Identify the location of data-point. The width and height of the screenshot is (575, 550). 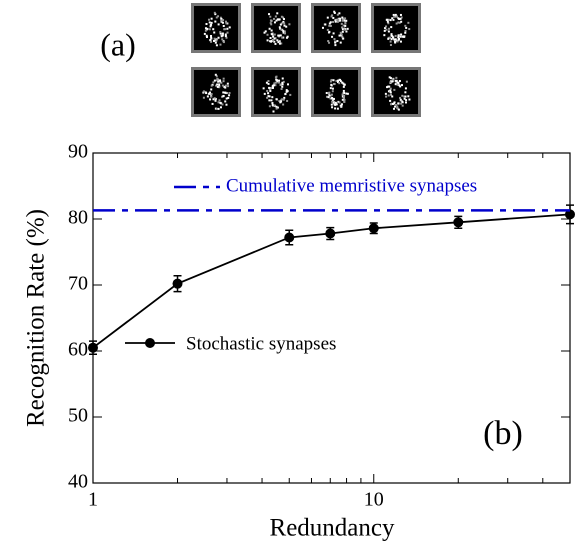
(373, 228).